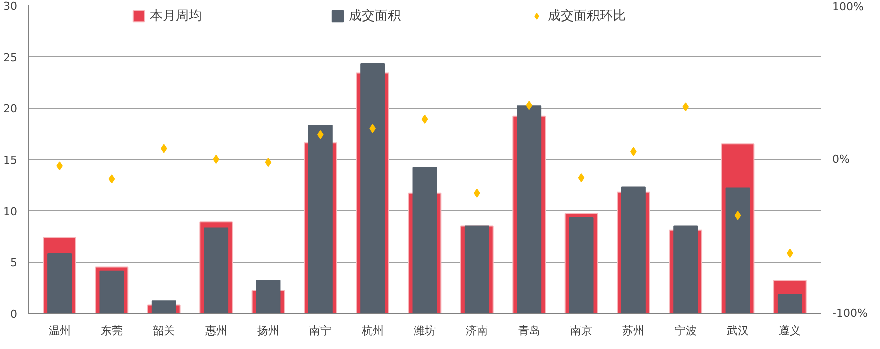 The width and height of the screenshot is (880, 349). I want to click on y-tick-label: 15, so click(11, 160).